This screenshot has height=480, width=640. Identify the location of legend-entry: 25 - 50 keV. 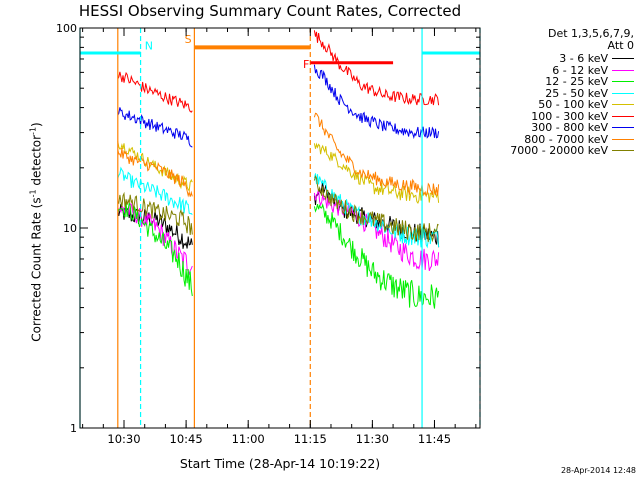
(552, 93).